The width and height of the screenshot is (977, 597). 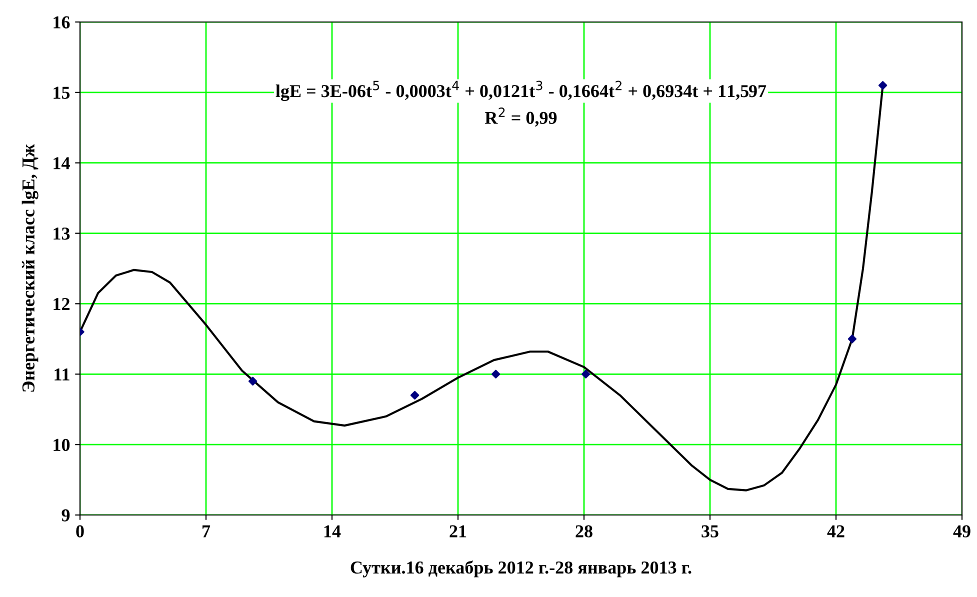 I want to click on annotation: R$^{2}$ = 0,99, so click(x=520, y=117).